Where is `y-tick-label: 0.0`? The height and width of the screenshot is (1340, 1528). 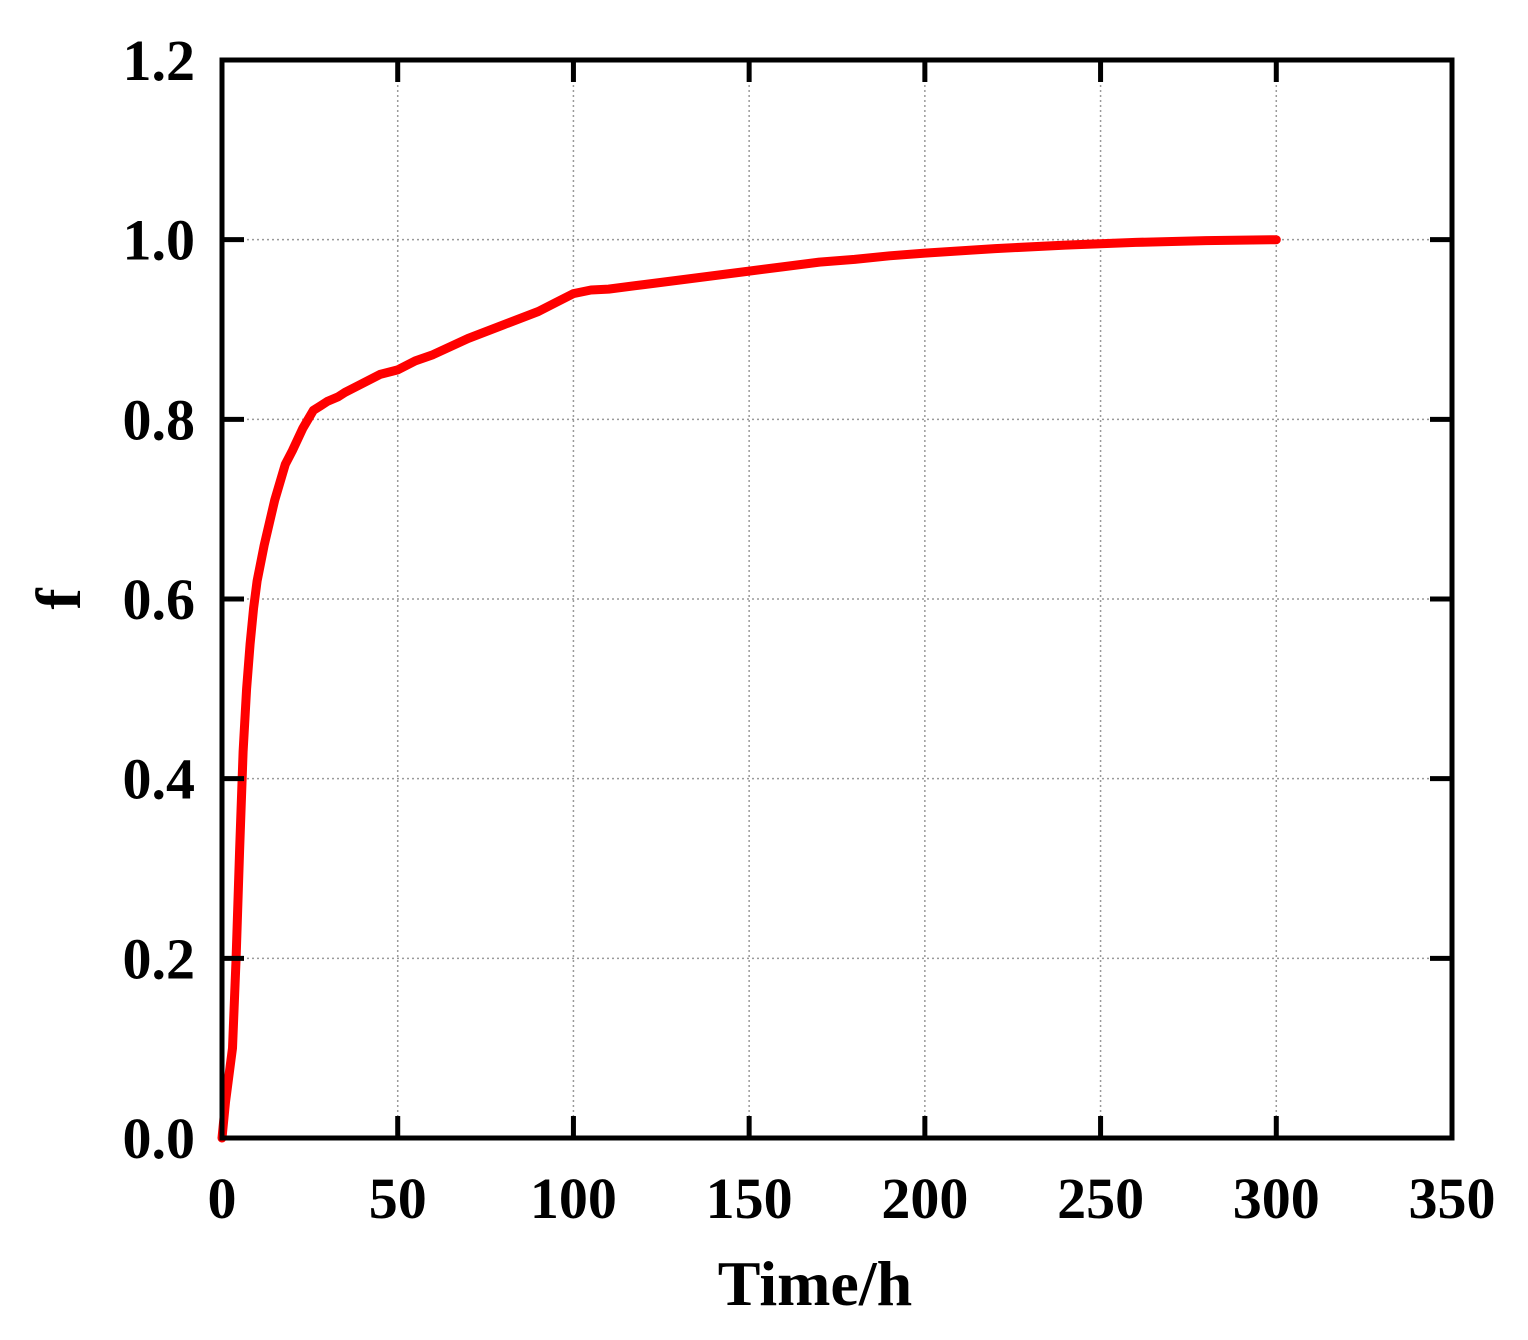 y-tick-label: 0.0 is located at coordinates (159, 1138).